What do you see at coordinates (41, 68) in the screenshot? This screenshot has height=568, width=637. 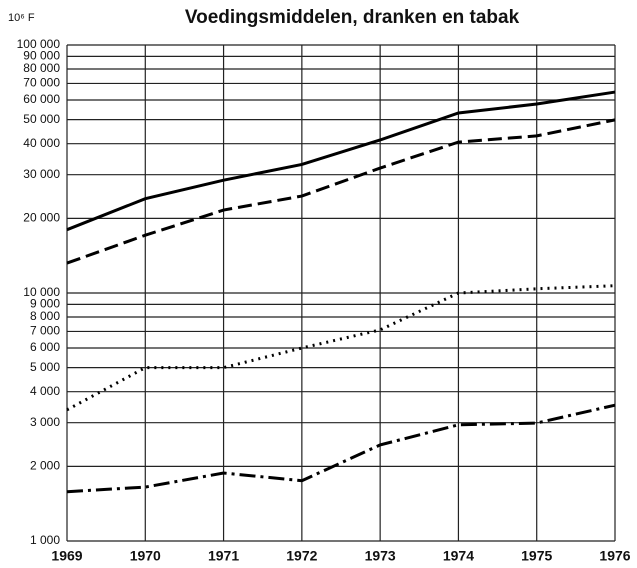 I see `y-tick-label: 80 000` at bounding box center [41, 68].